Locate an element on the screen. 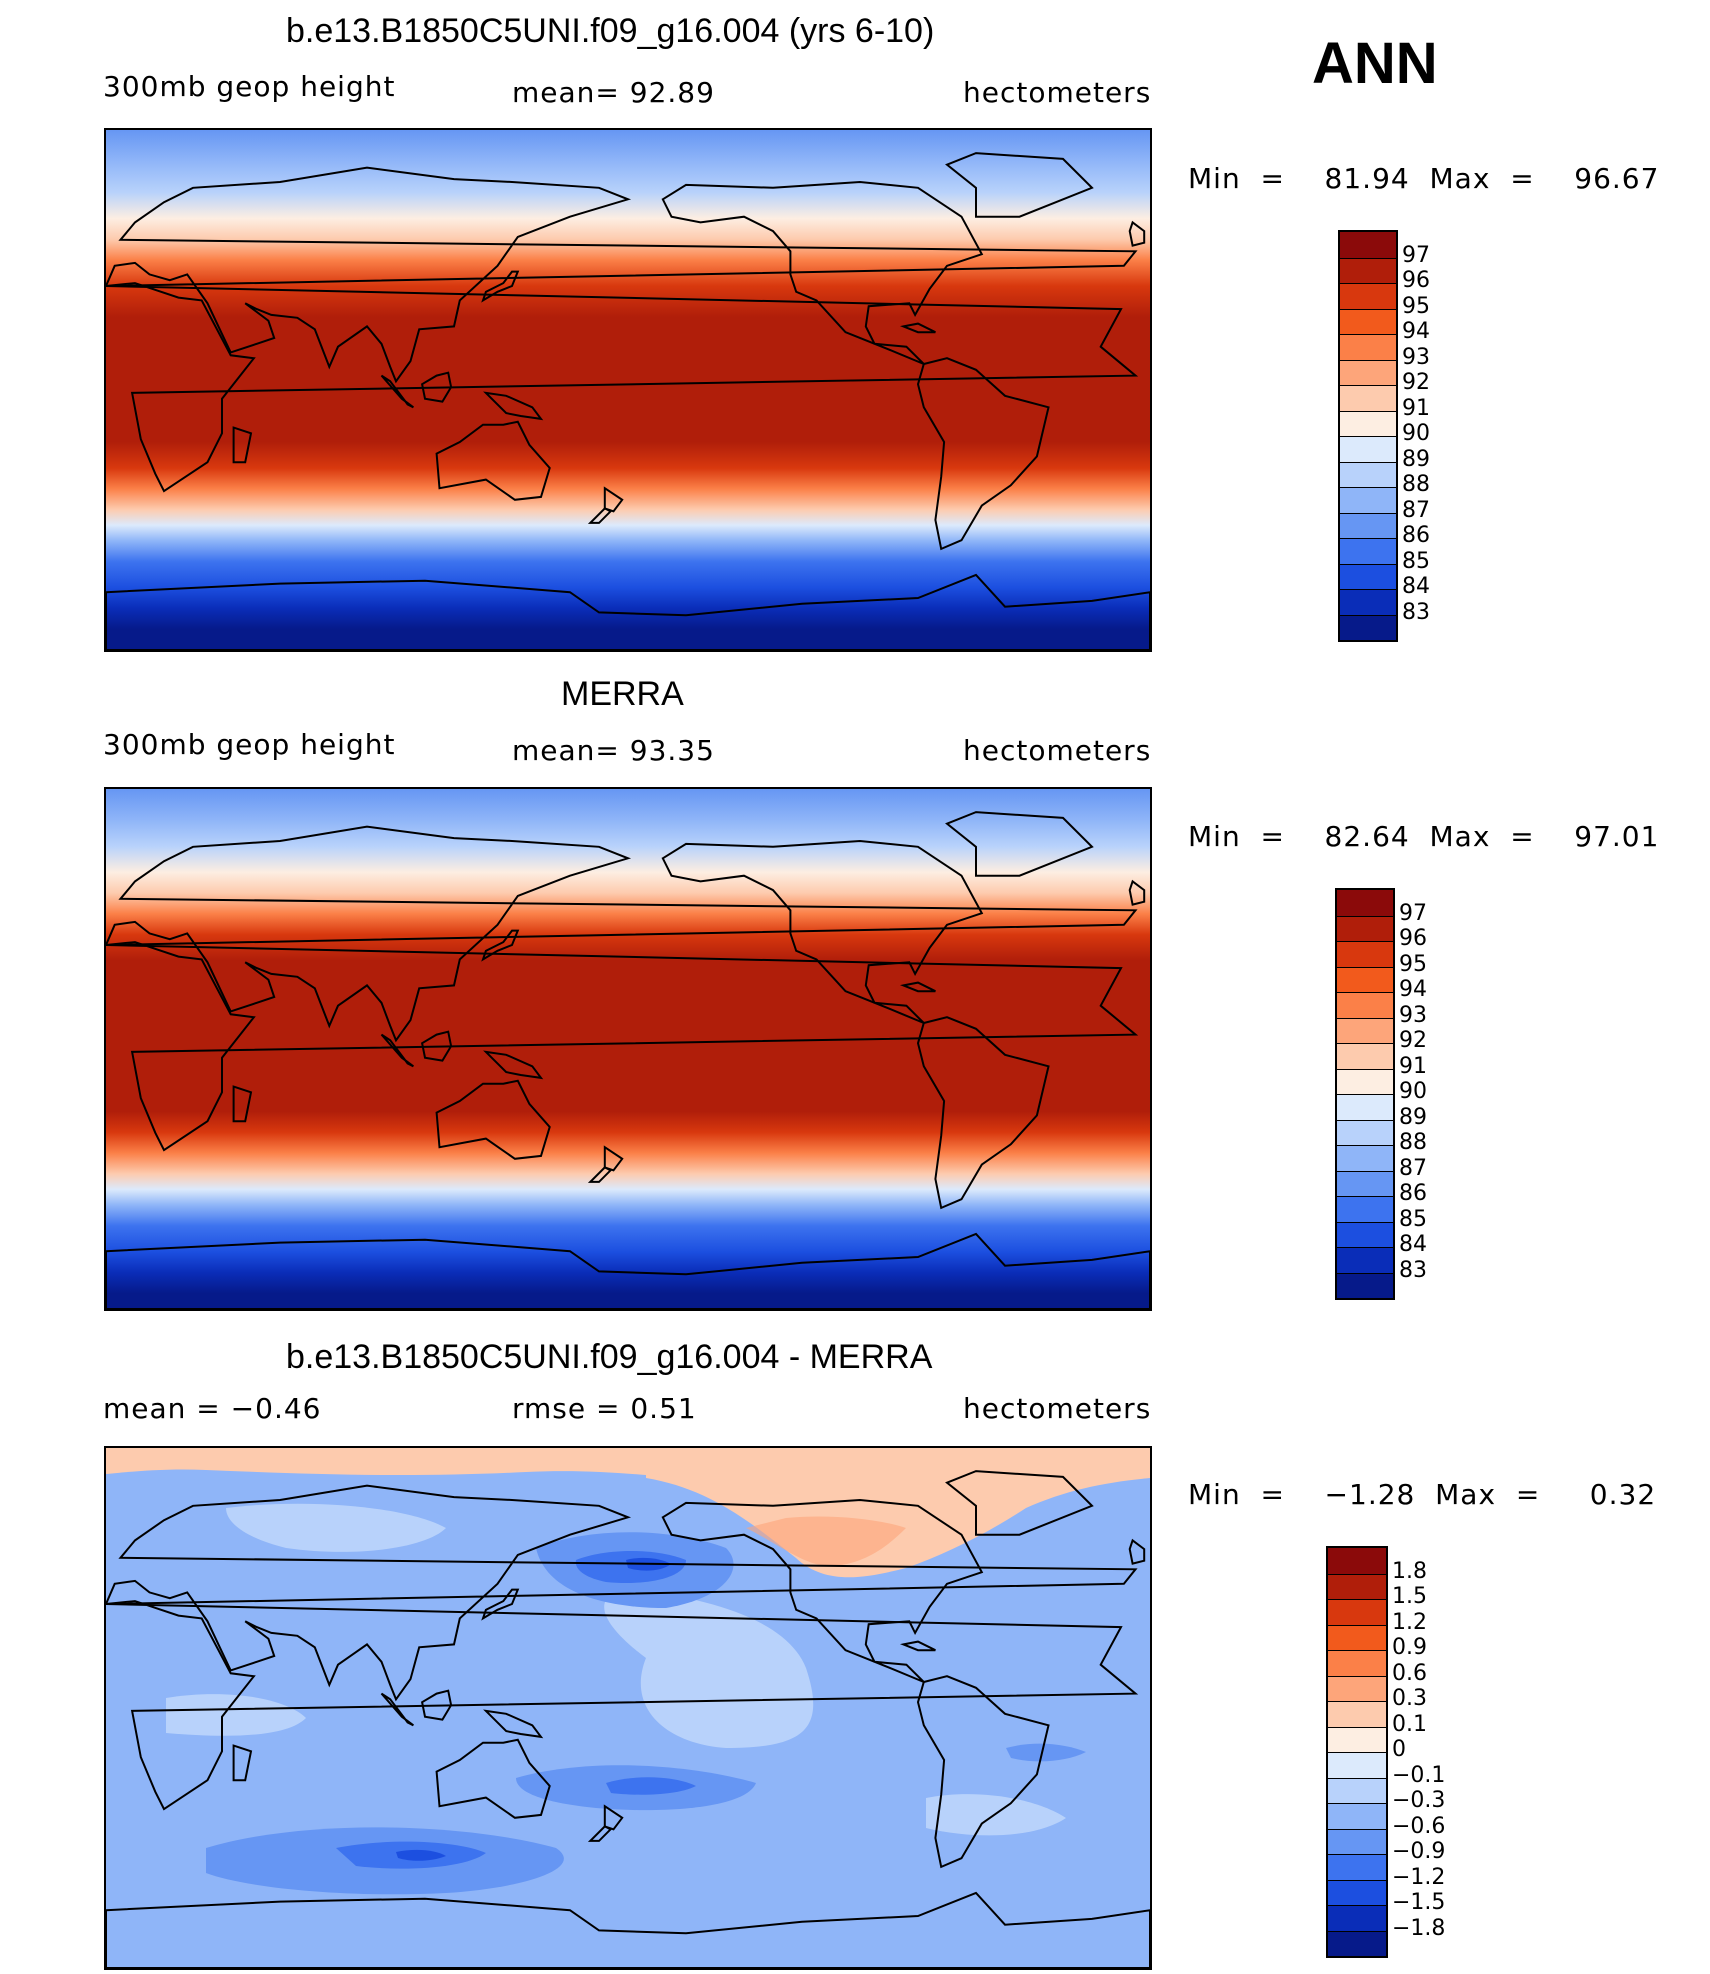  colorbar-tick-label: −1.5 is located at coordinates (1419, 1902).